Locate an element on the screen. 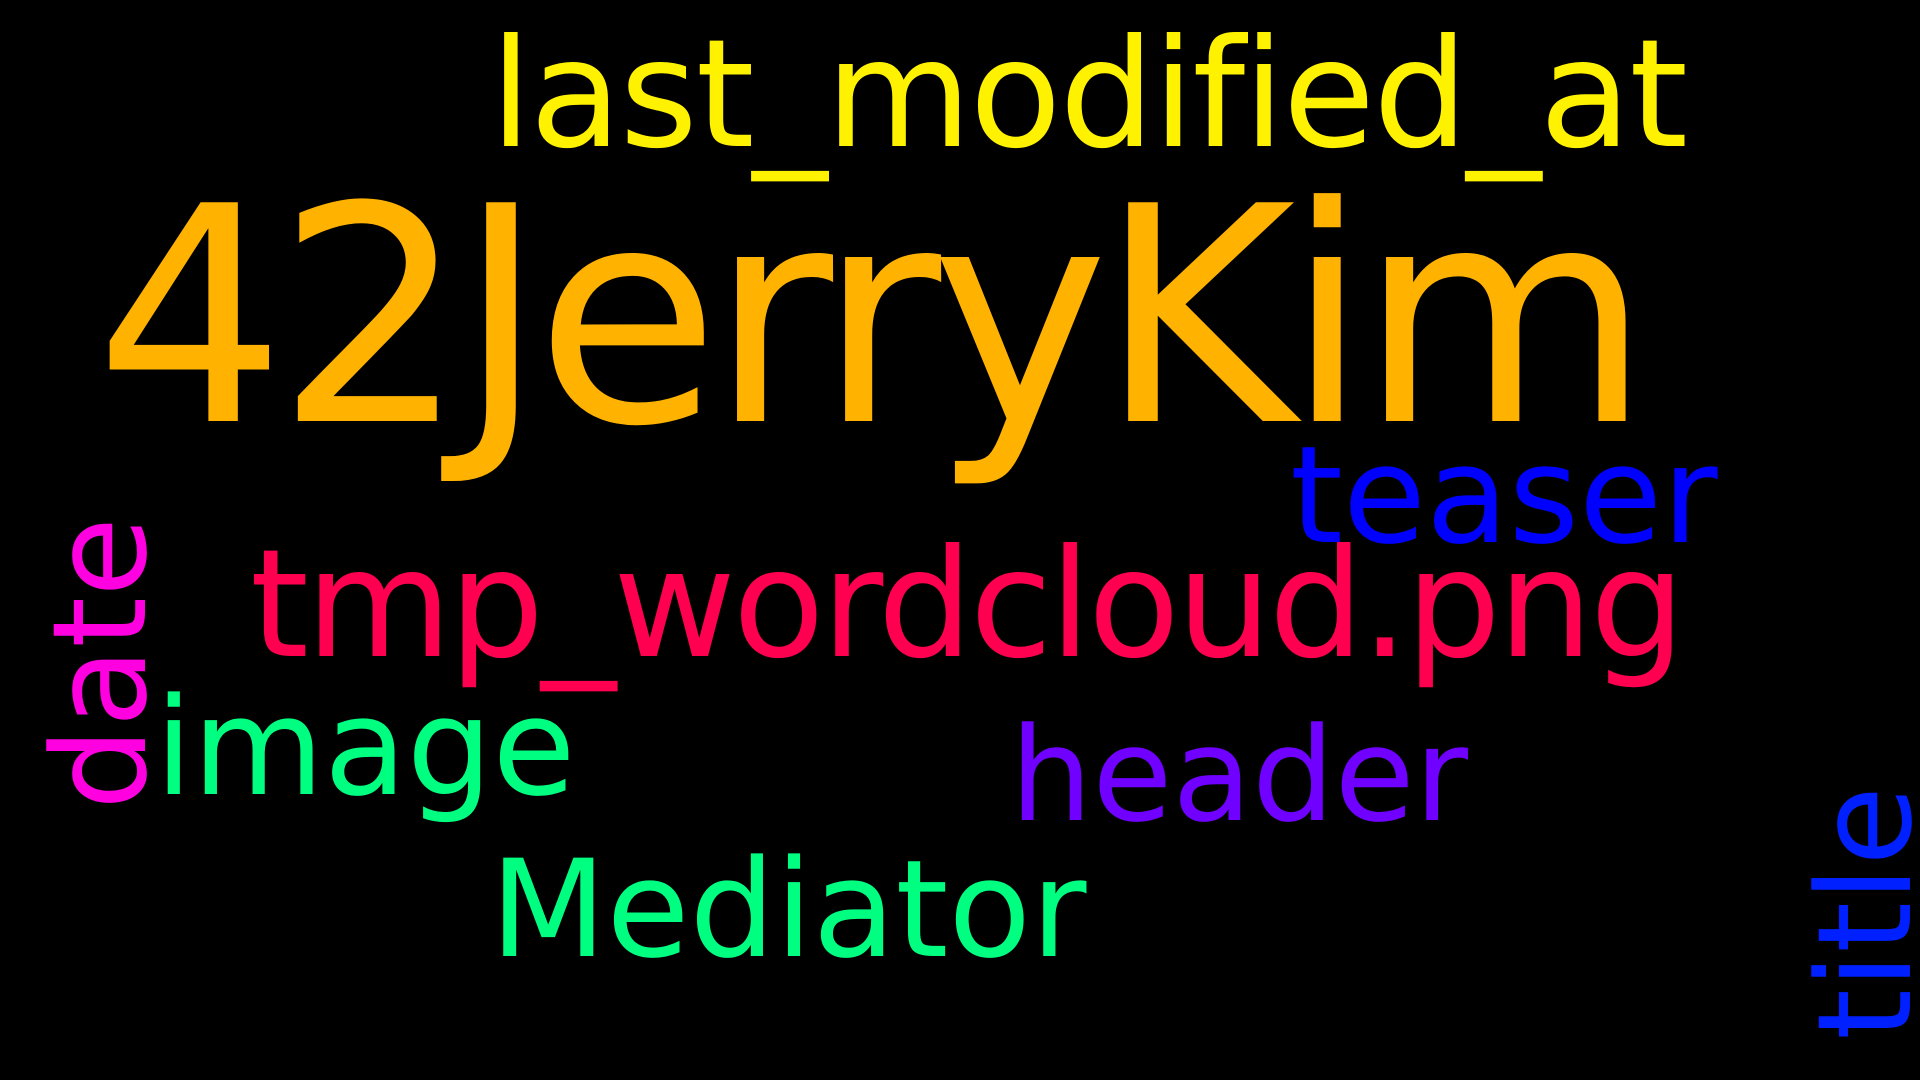  word-tmp-wordcloud-png: tmp_wordcloud.png is located at coordinates (967, 605).